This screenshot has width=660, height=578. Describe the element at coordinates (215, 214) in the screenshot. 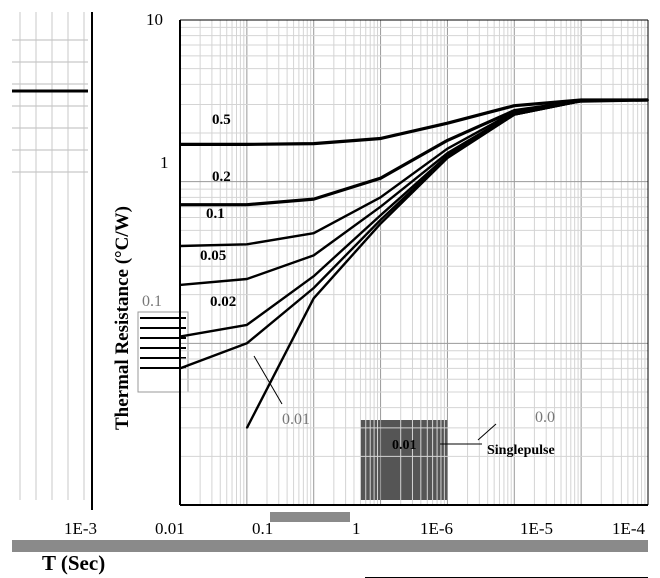

I see `curve-label-0.1: 0.1` at that location.